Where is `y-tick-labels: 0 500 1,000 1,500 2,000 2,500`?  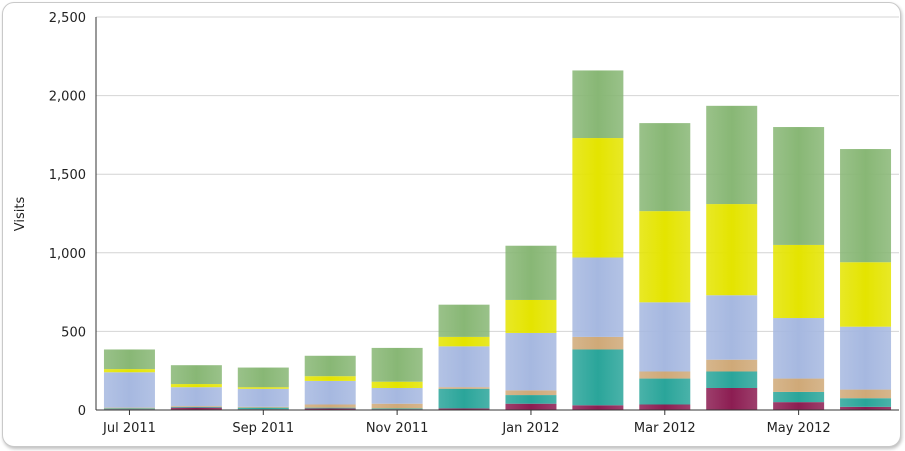 y-tick-labels: 0 500 1,000 1,500 2,000 2,500 is located at coordinates (67, 215).